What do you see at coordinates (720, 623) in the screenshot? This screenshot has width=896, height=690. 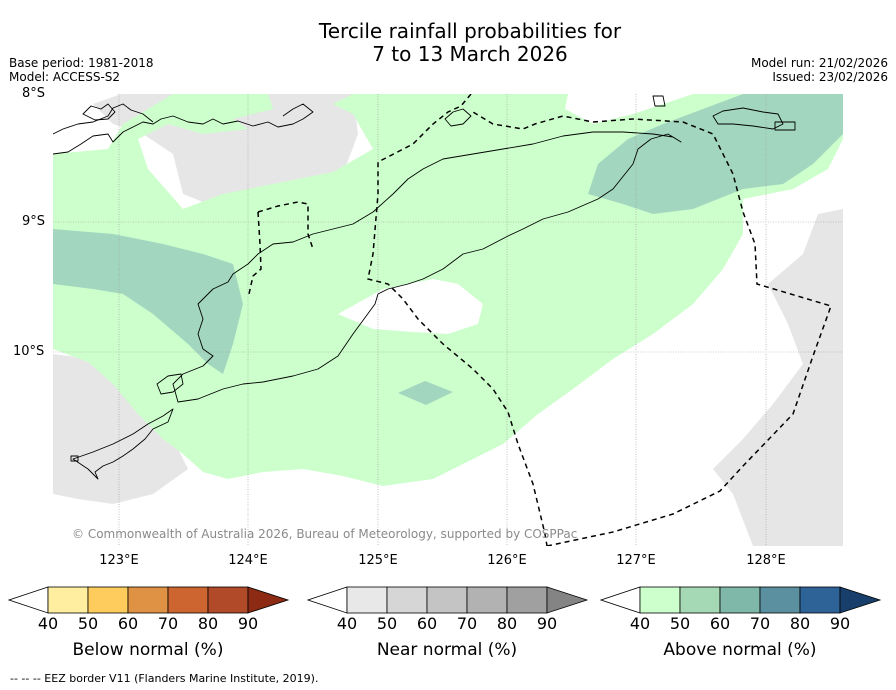 I see `above-colorbar-tick-label: 60` at bounding box center [720, 623].